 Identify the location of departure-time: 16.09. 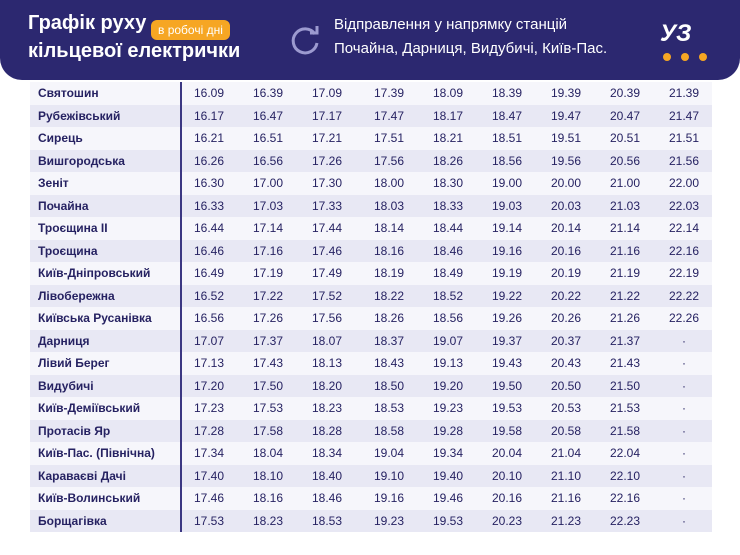
(209, 93).